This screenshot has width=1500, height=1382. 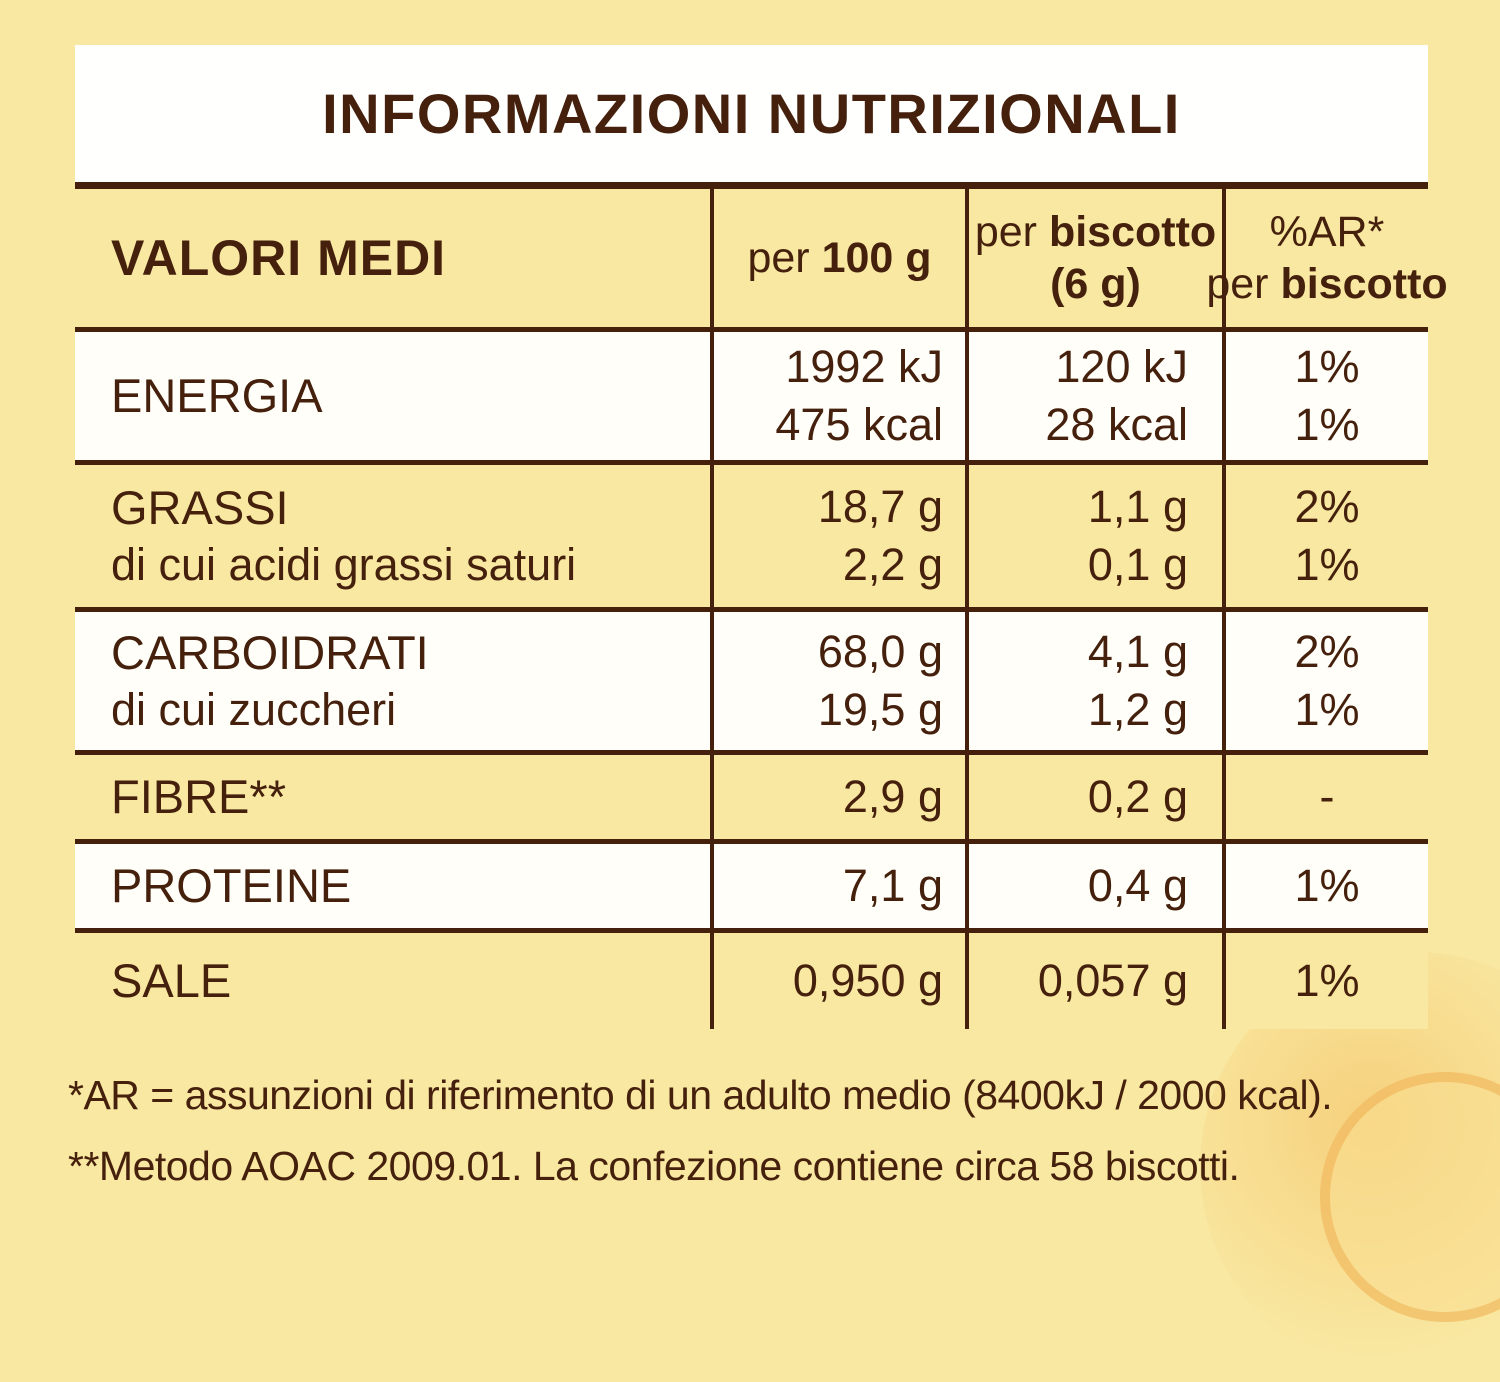 What do you see at coordinates (892, 885) in the screenshot?
I see `value: 7,1 g` at bounding box center [892, 885].